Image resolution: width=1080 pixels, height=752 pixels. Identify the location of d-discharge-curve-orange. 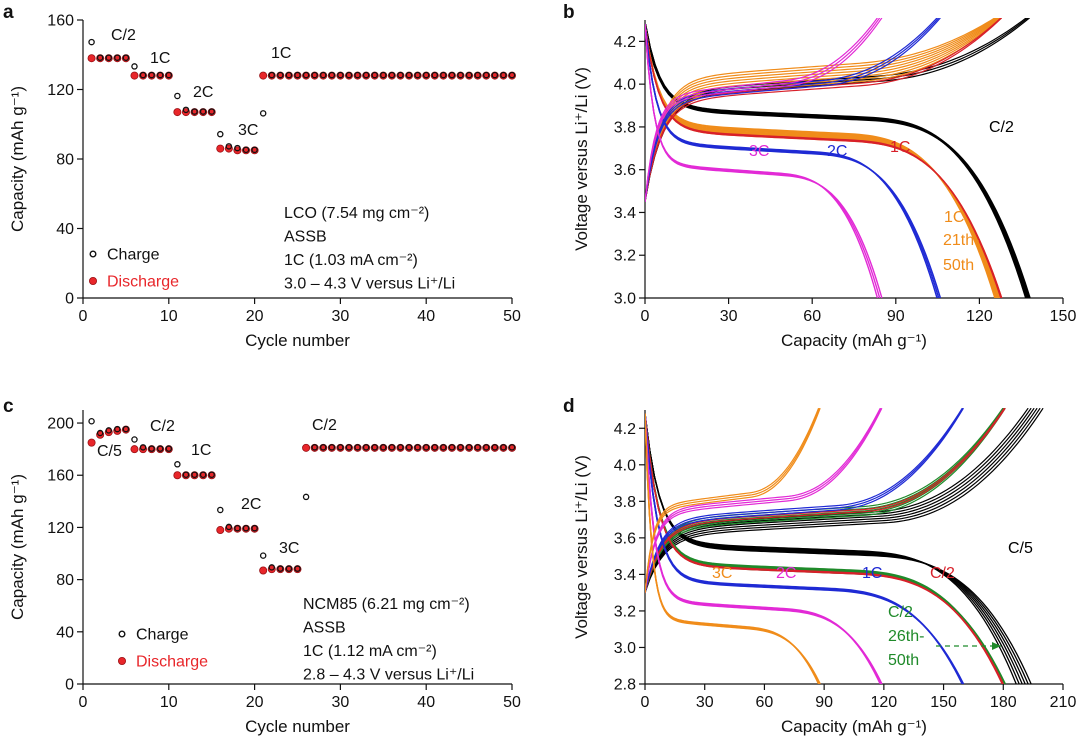
(732, 548).